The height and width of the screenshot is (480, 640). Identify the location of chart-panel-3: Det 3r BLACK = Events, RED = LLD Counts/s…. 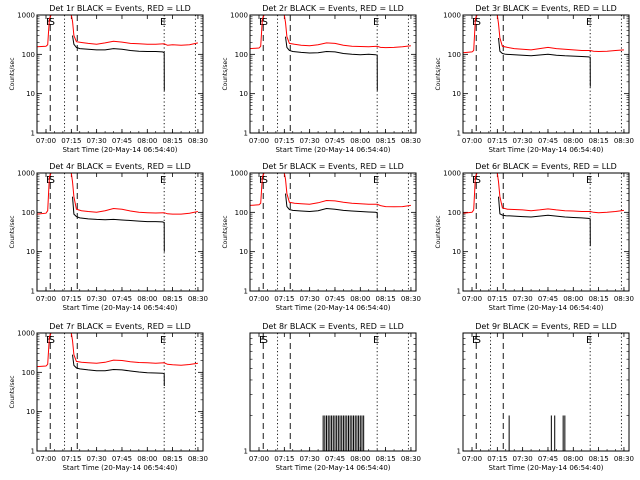
(534, 79).